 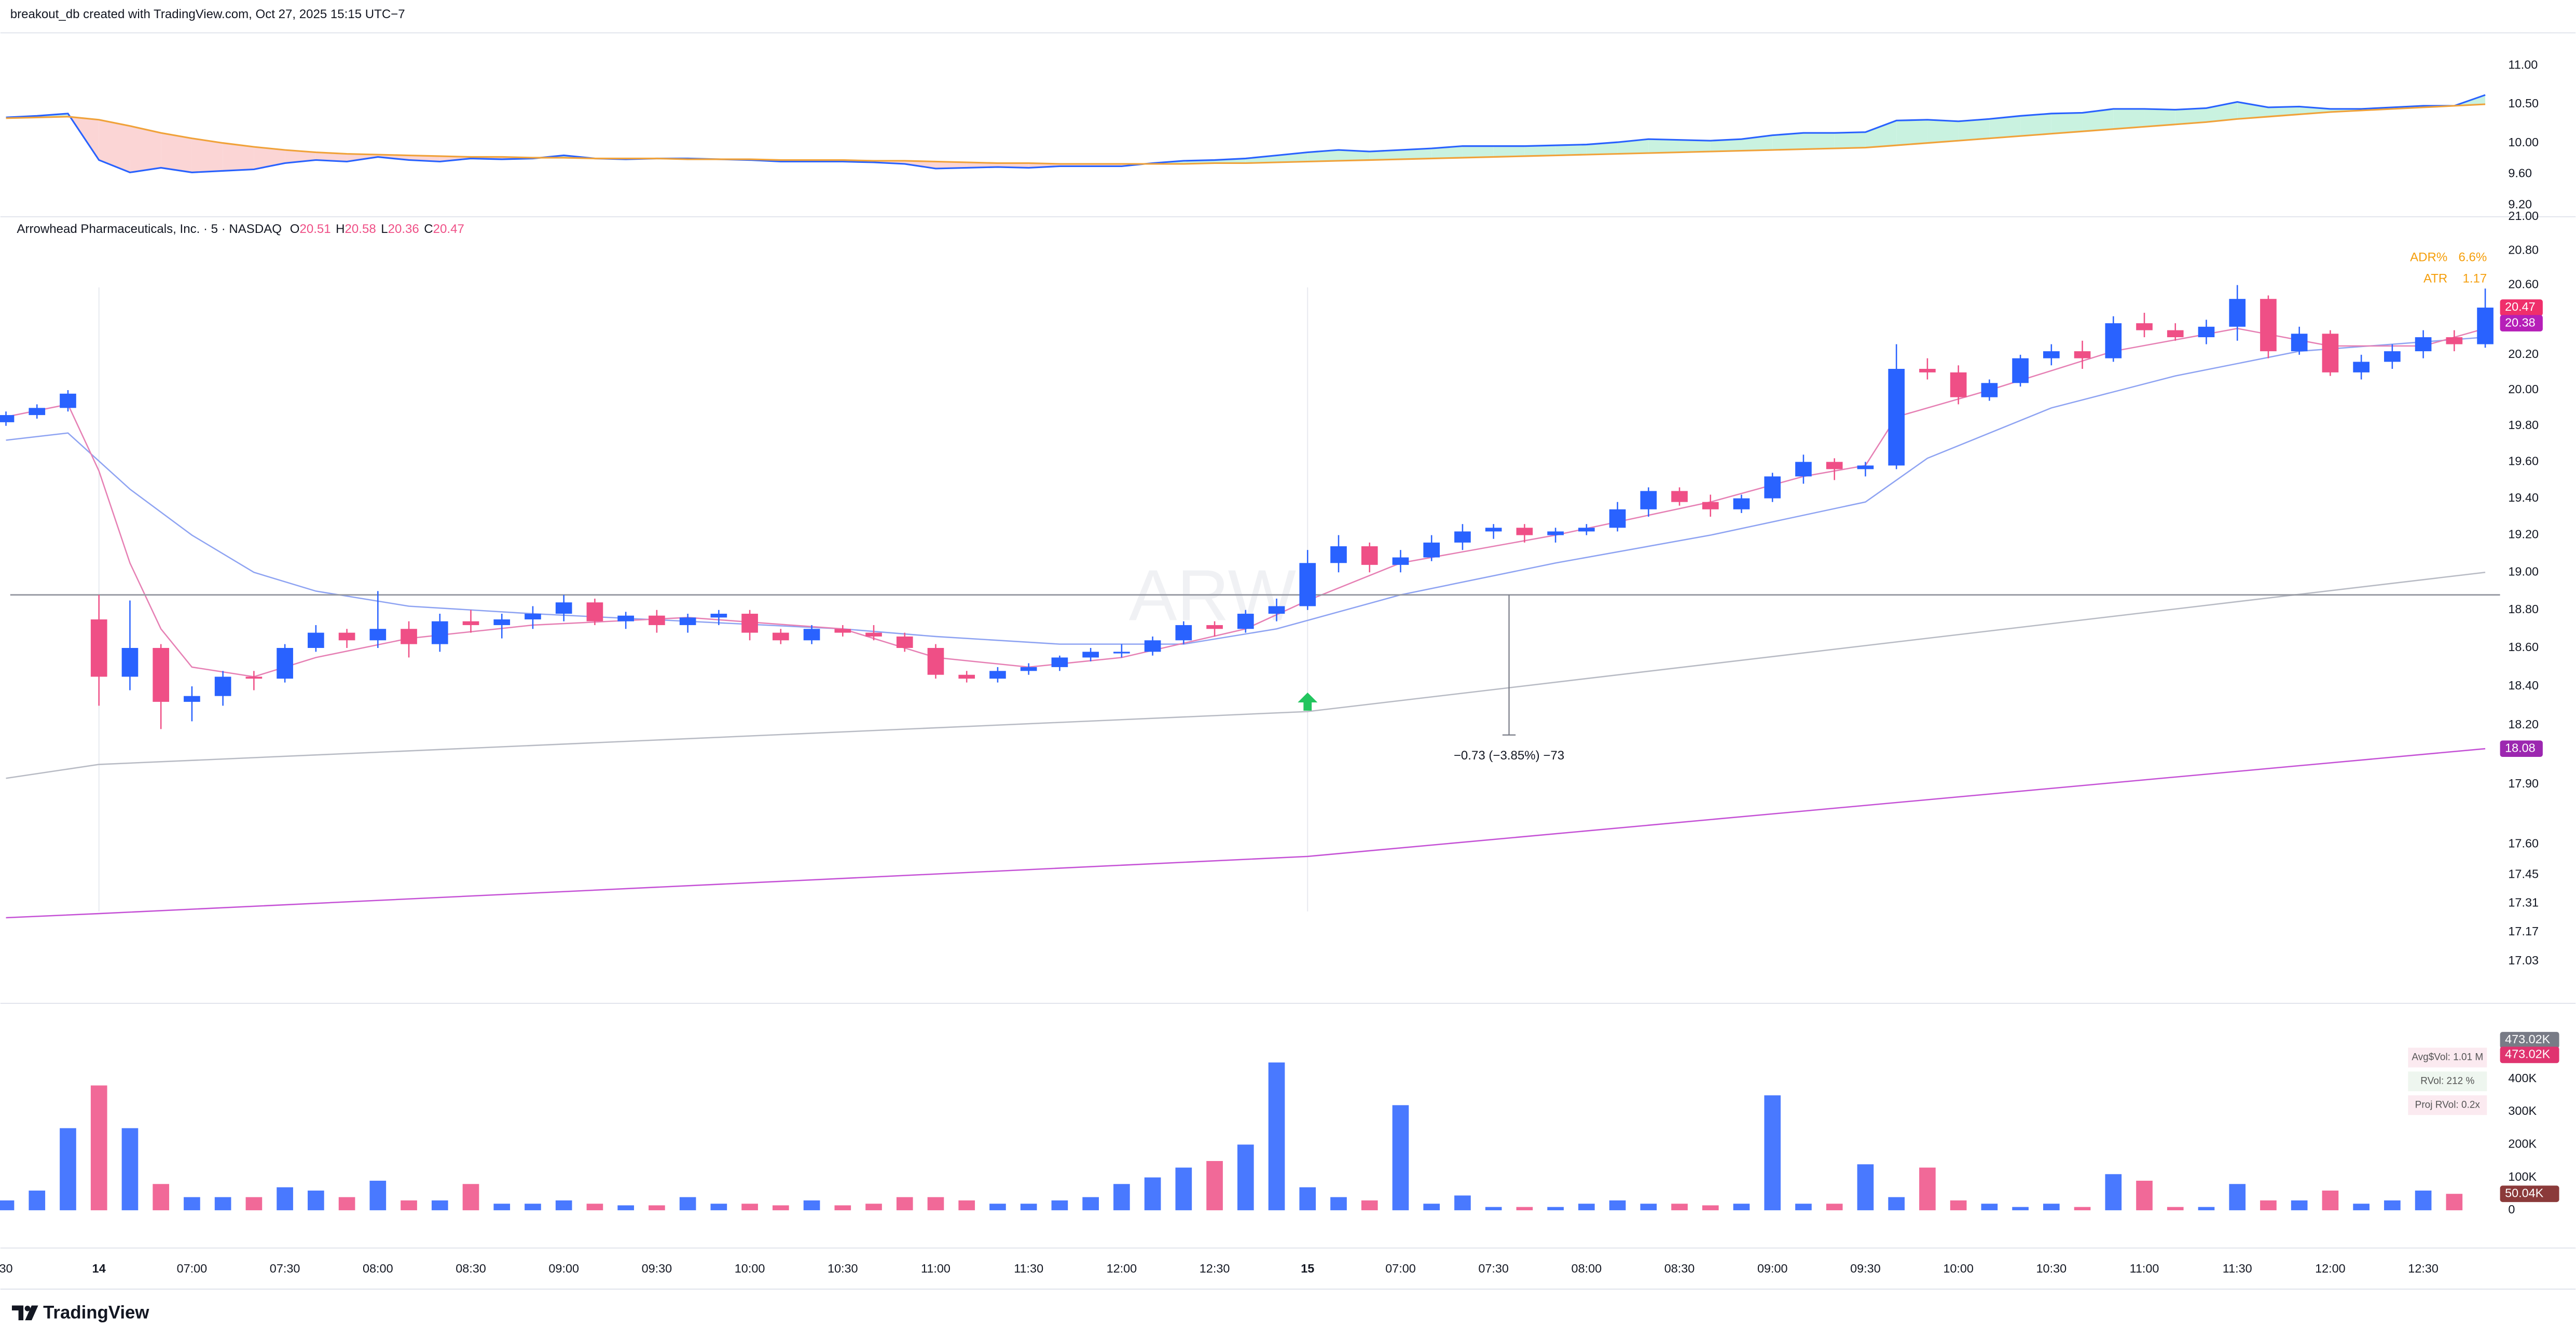 What do you see at coordinates (2523, 784) in the screenshot?
I see `y-tick-label: 17.90` at bounding box center [2523, 784].